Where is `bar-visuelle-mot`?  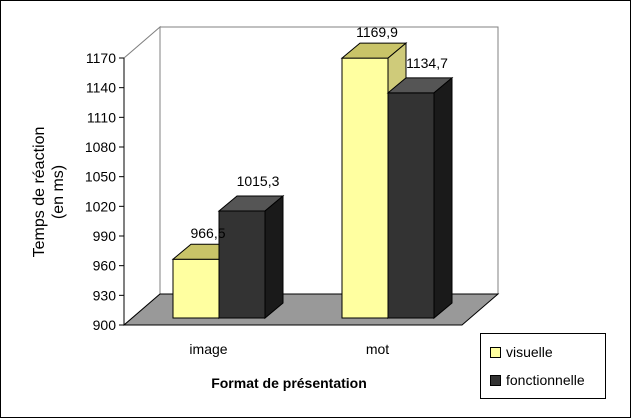 bar-visuelle-mot is located at coordinates (365, 188).